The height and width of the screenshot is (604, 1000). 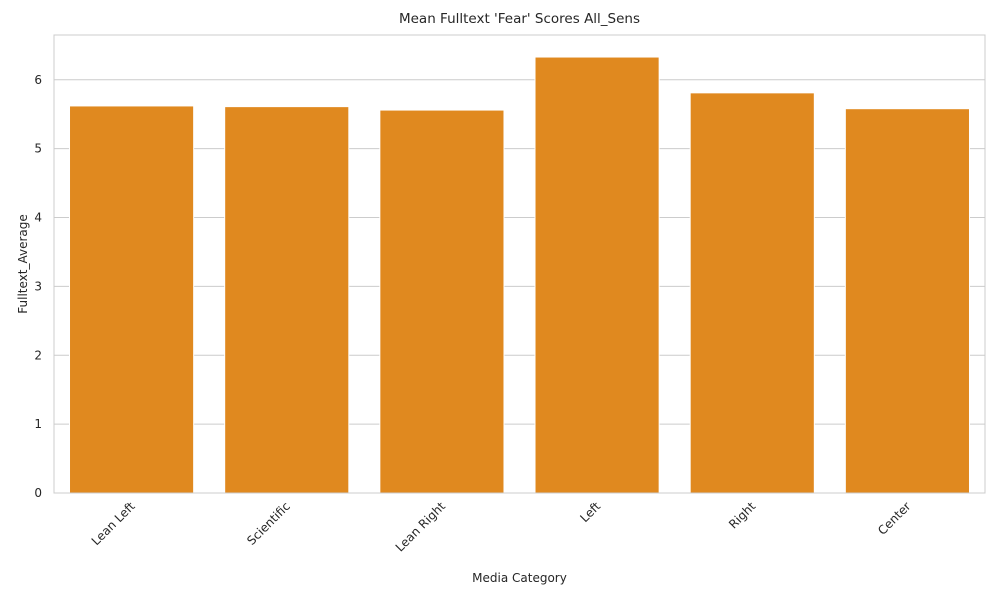 What do you see at coordinates (287, 300) in the screenshot?
I see `bar-scientific` at bounding box center [287, 300].